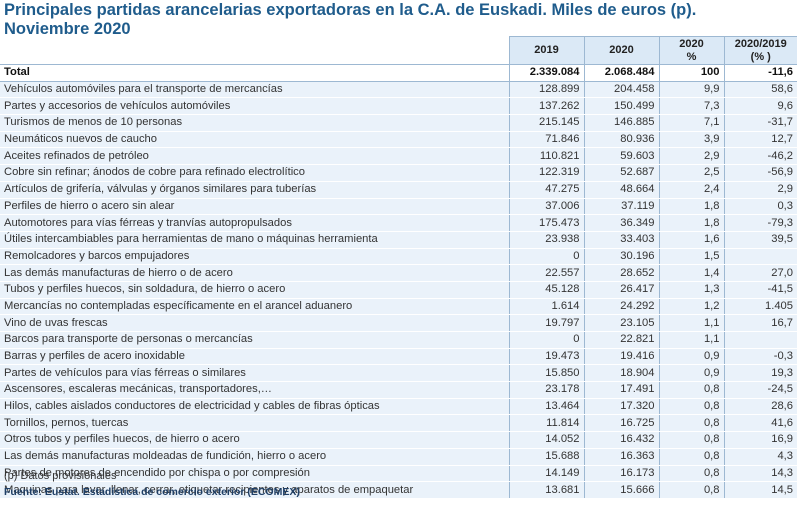  What do you see at coordinates (546, 106) in the screenshot?
I see `cell-2019: 137.262` at bounding box center [546, 106].